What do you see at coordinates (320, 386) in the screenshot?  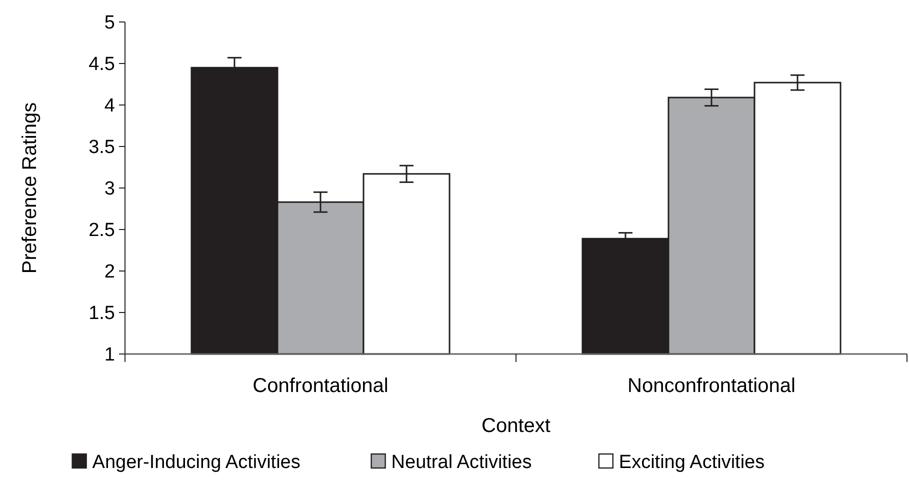 I see `x-tick-label: Confrontational` at bounding box center [320, 386].